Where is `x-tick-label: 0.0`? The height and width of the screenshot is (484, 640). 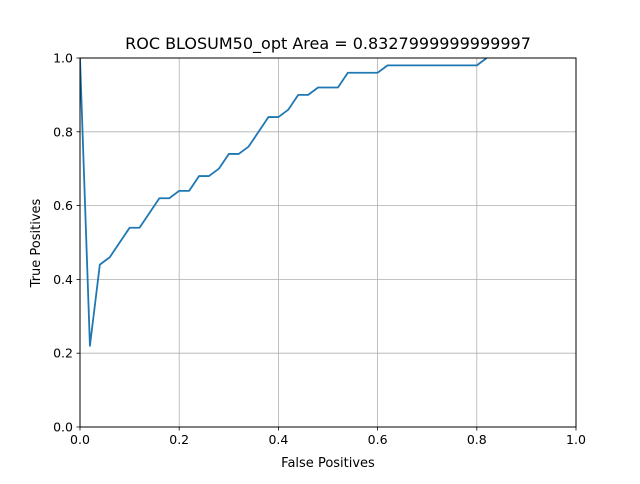
x-tick-label: 0.0 is located at coordinates (80, 439).